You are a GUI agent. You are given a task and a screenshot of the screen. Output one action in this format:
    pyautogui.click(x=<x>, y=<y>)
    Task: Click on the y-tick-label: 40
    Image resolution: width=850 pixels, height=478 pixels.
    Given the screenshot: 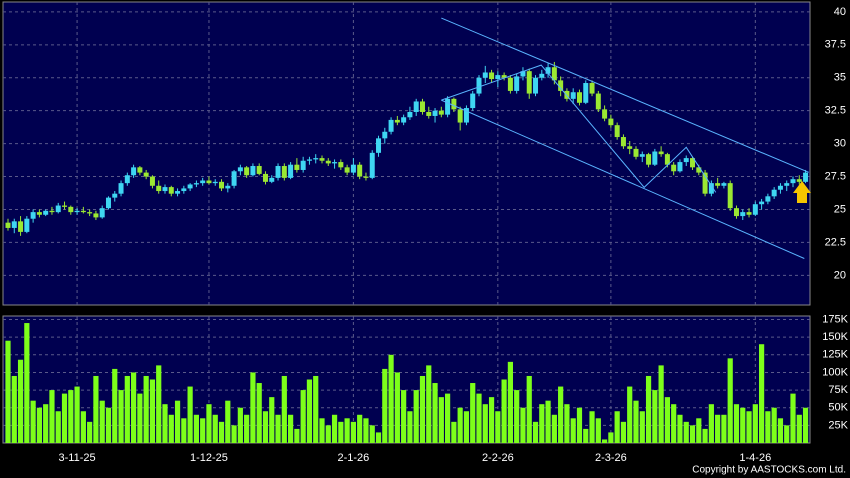 What is the action you would take?
    pyautogui.click(x=840, y=12)
    